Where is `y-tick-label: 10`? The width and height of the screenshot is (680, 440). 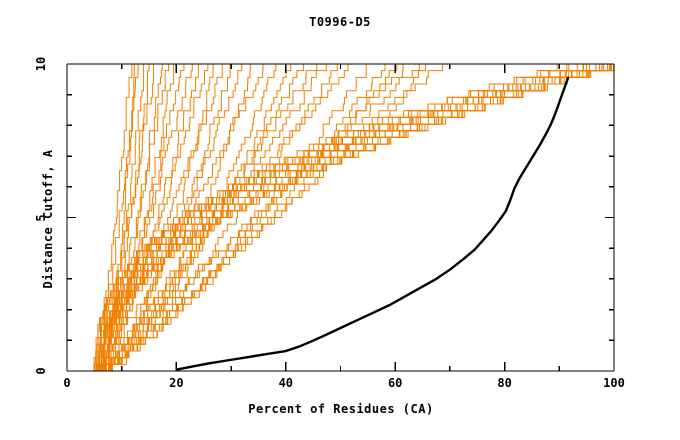 y-tick-label: 10 is located at coordinates (41, 64).